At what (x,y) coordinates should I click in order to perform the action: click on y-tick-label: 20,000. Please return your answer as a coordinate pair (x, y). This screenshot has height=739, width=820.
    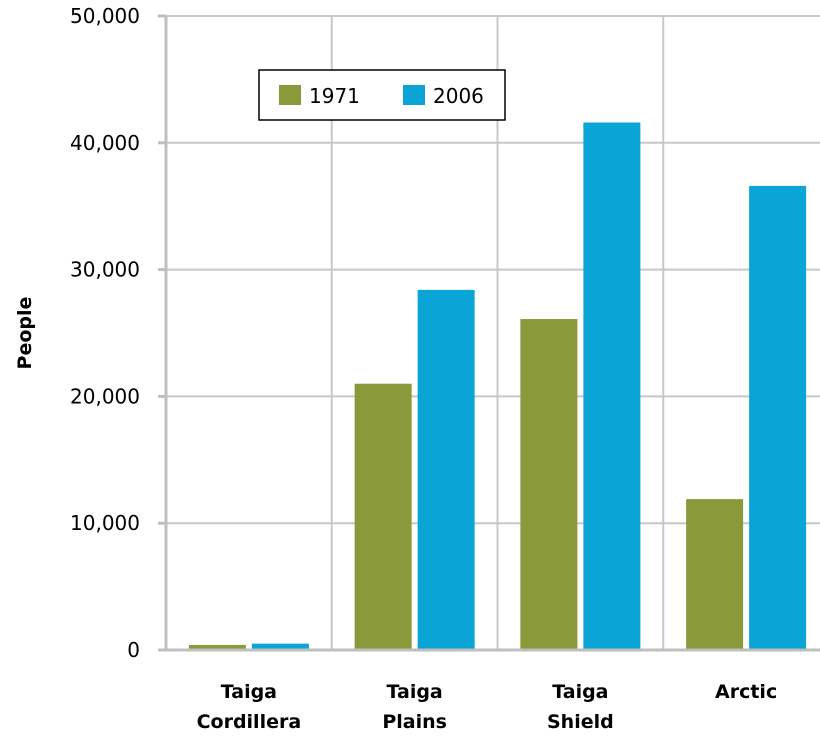
    Looking at the image, I should click on (105, 396).